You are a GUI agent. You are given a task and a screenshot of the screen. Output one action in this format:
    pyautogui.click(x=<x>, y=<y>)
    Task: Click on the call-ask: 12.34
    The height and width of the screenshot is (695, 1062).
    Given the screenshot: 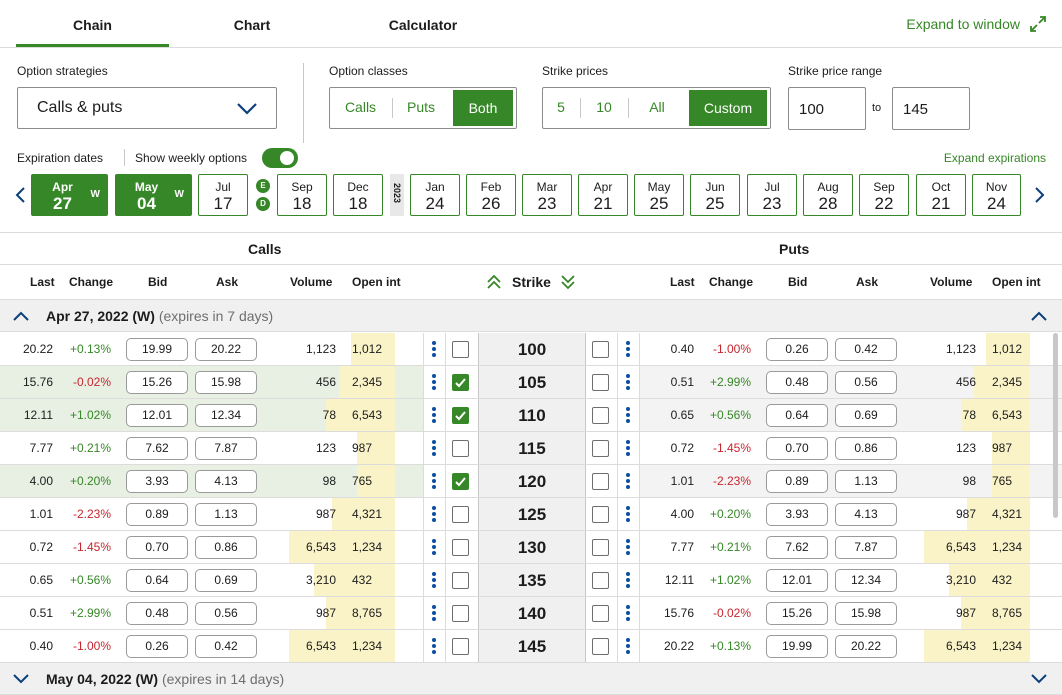 What is the action you would take?
    pyautogui.click(x=226, y=415)
    